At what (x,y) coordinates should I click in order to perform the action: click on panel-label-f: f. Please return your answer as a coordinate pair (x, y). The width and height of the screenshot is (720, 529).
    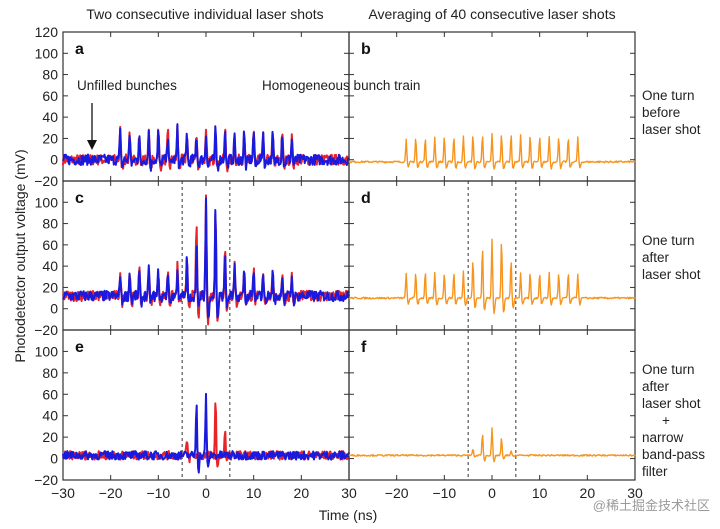
    Looking at the image, I should click on (364, 347).